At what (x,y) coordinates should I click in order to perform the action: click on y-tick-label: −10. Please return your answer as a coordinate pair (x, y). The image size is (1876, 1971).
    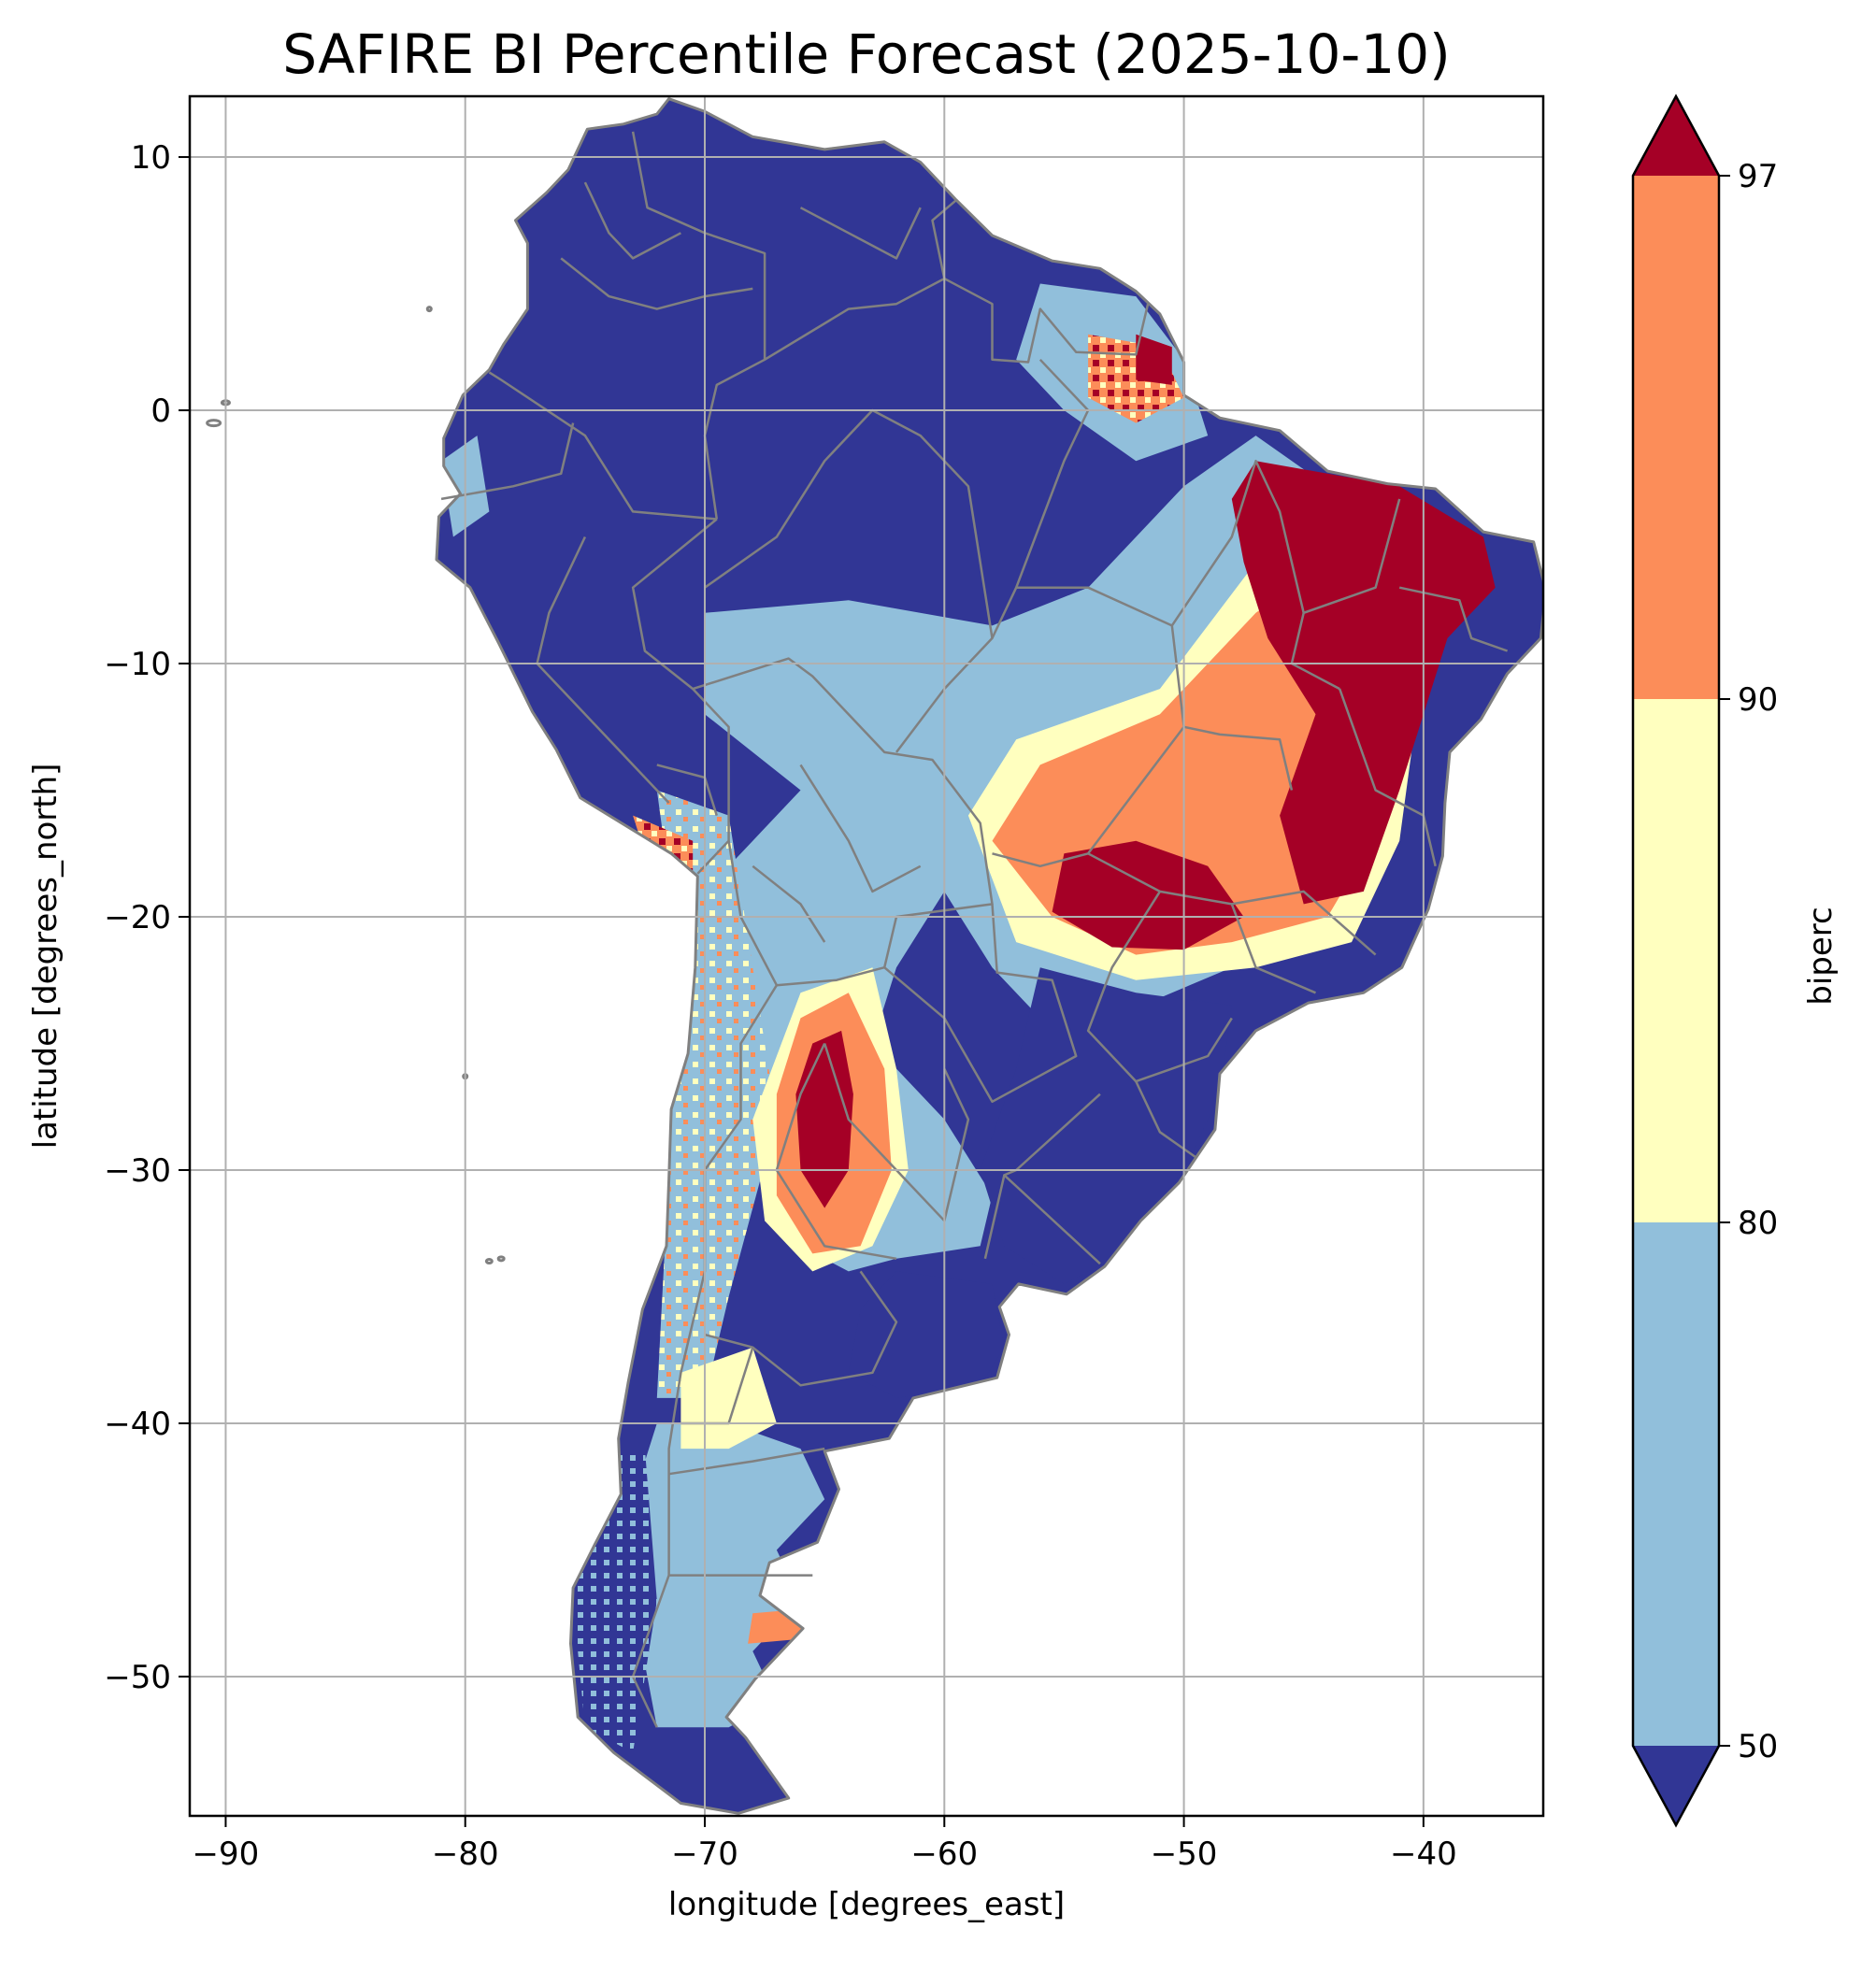
    Looking at the image, I should click on (137, 664).